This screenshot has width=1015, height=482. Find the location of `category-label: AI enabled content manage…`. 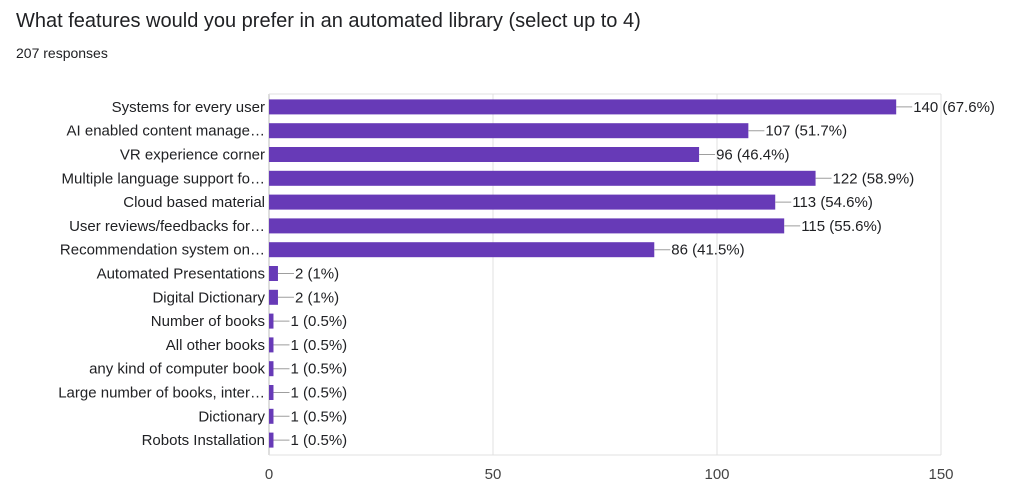

category-label: AI enabled content manage… is located at coordinates (166, 131).